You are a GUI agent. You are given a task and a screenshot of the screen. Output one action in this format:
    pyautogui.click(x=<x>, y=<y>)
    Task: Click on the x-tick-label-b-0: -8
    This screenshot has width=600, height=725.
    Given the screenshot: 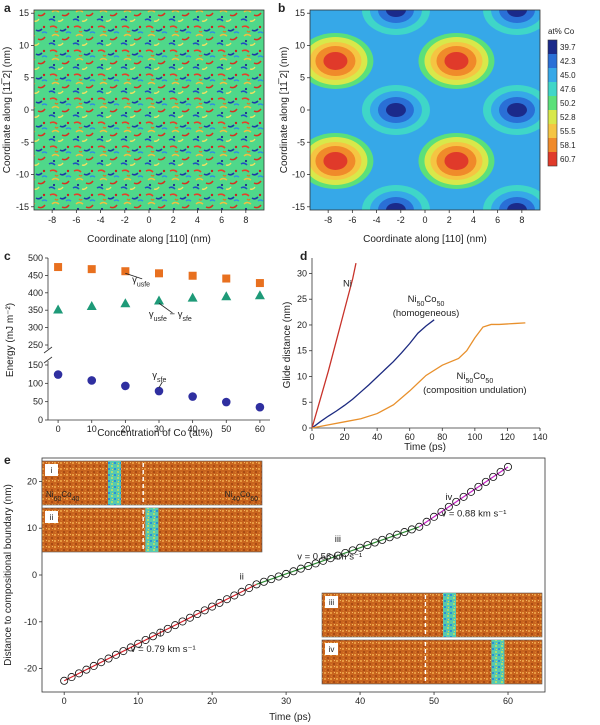 What is the action you would take?
    pyautogui.click(x=328, y=220)
    